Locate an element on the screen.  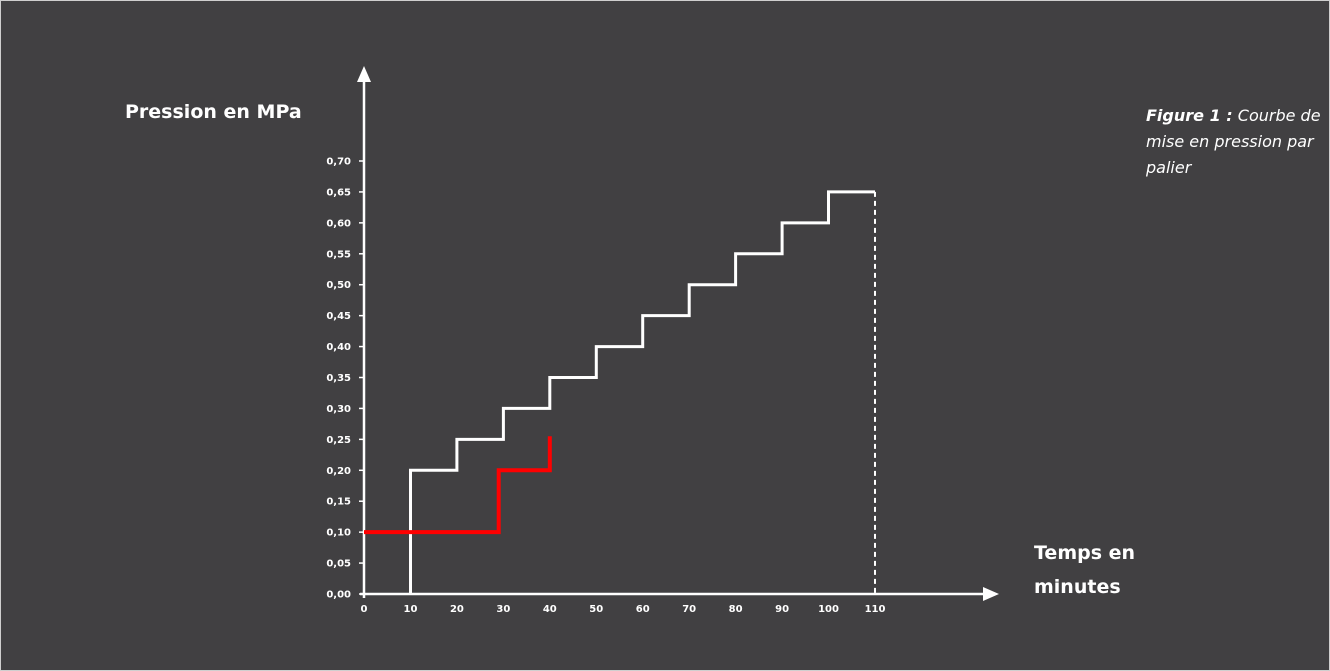
x-tick-label: 40 is located at coordinates (550, 609).